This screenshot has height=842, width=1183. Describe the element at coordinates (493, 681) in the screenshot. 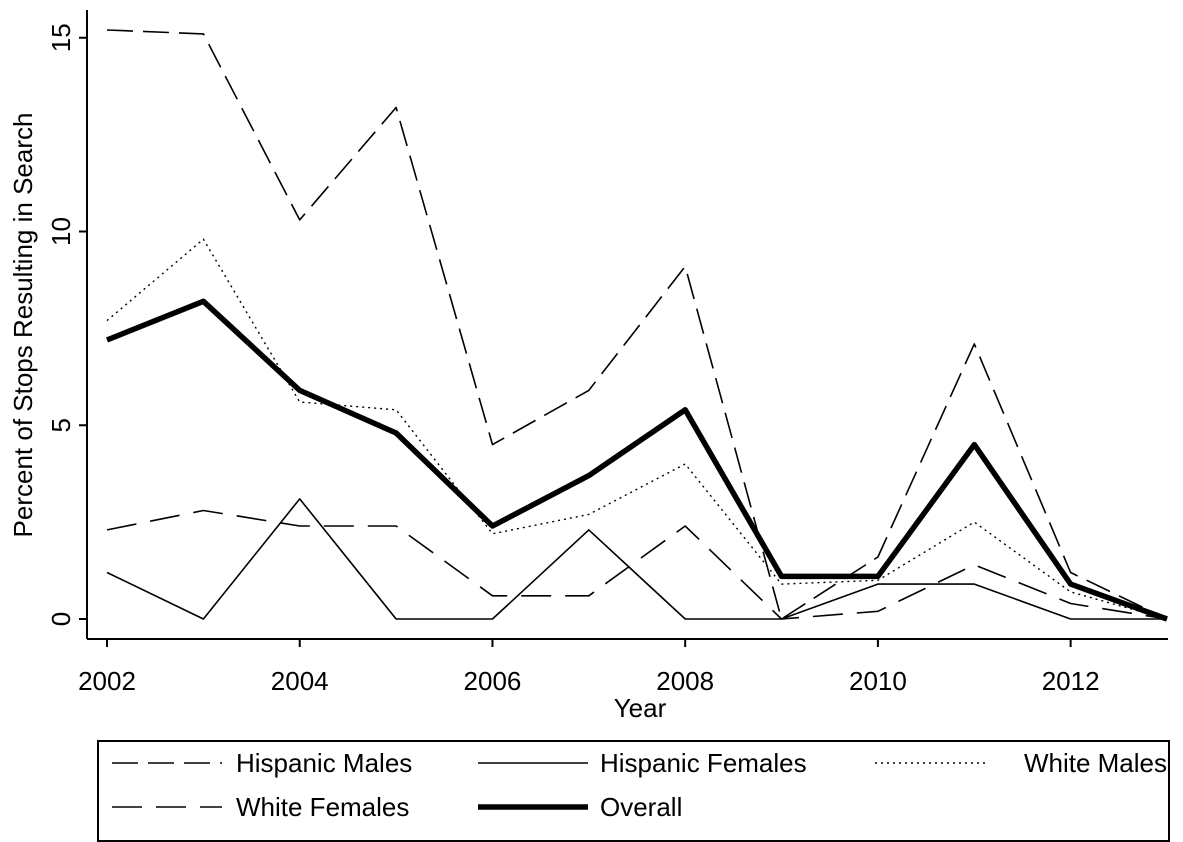

I see `x-tick-label: 2006` at that location.